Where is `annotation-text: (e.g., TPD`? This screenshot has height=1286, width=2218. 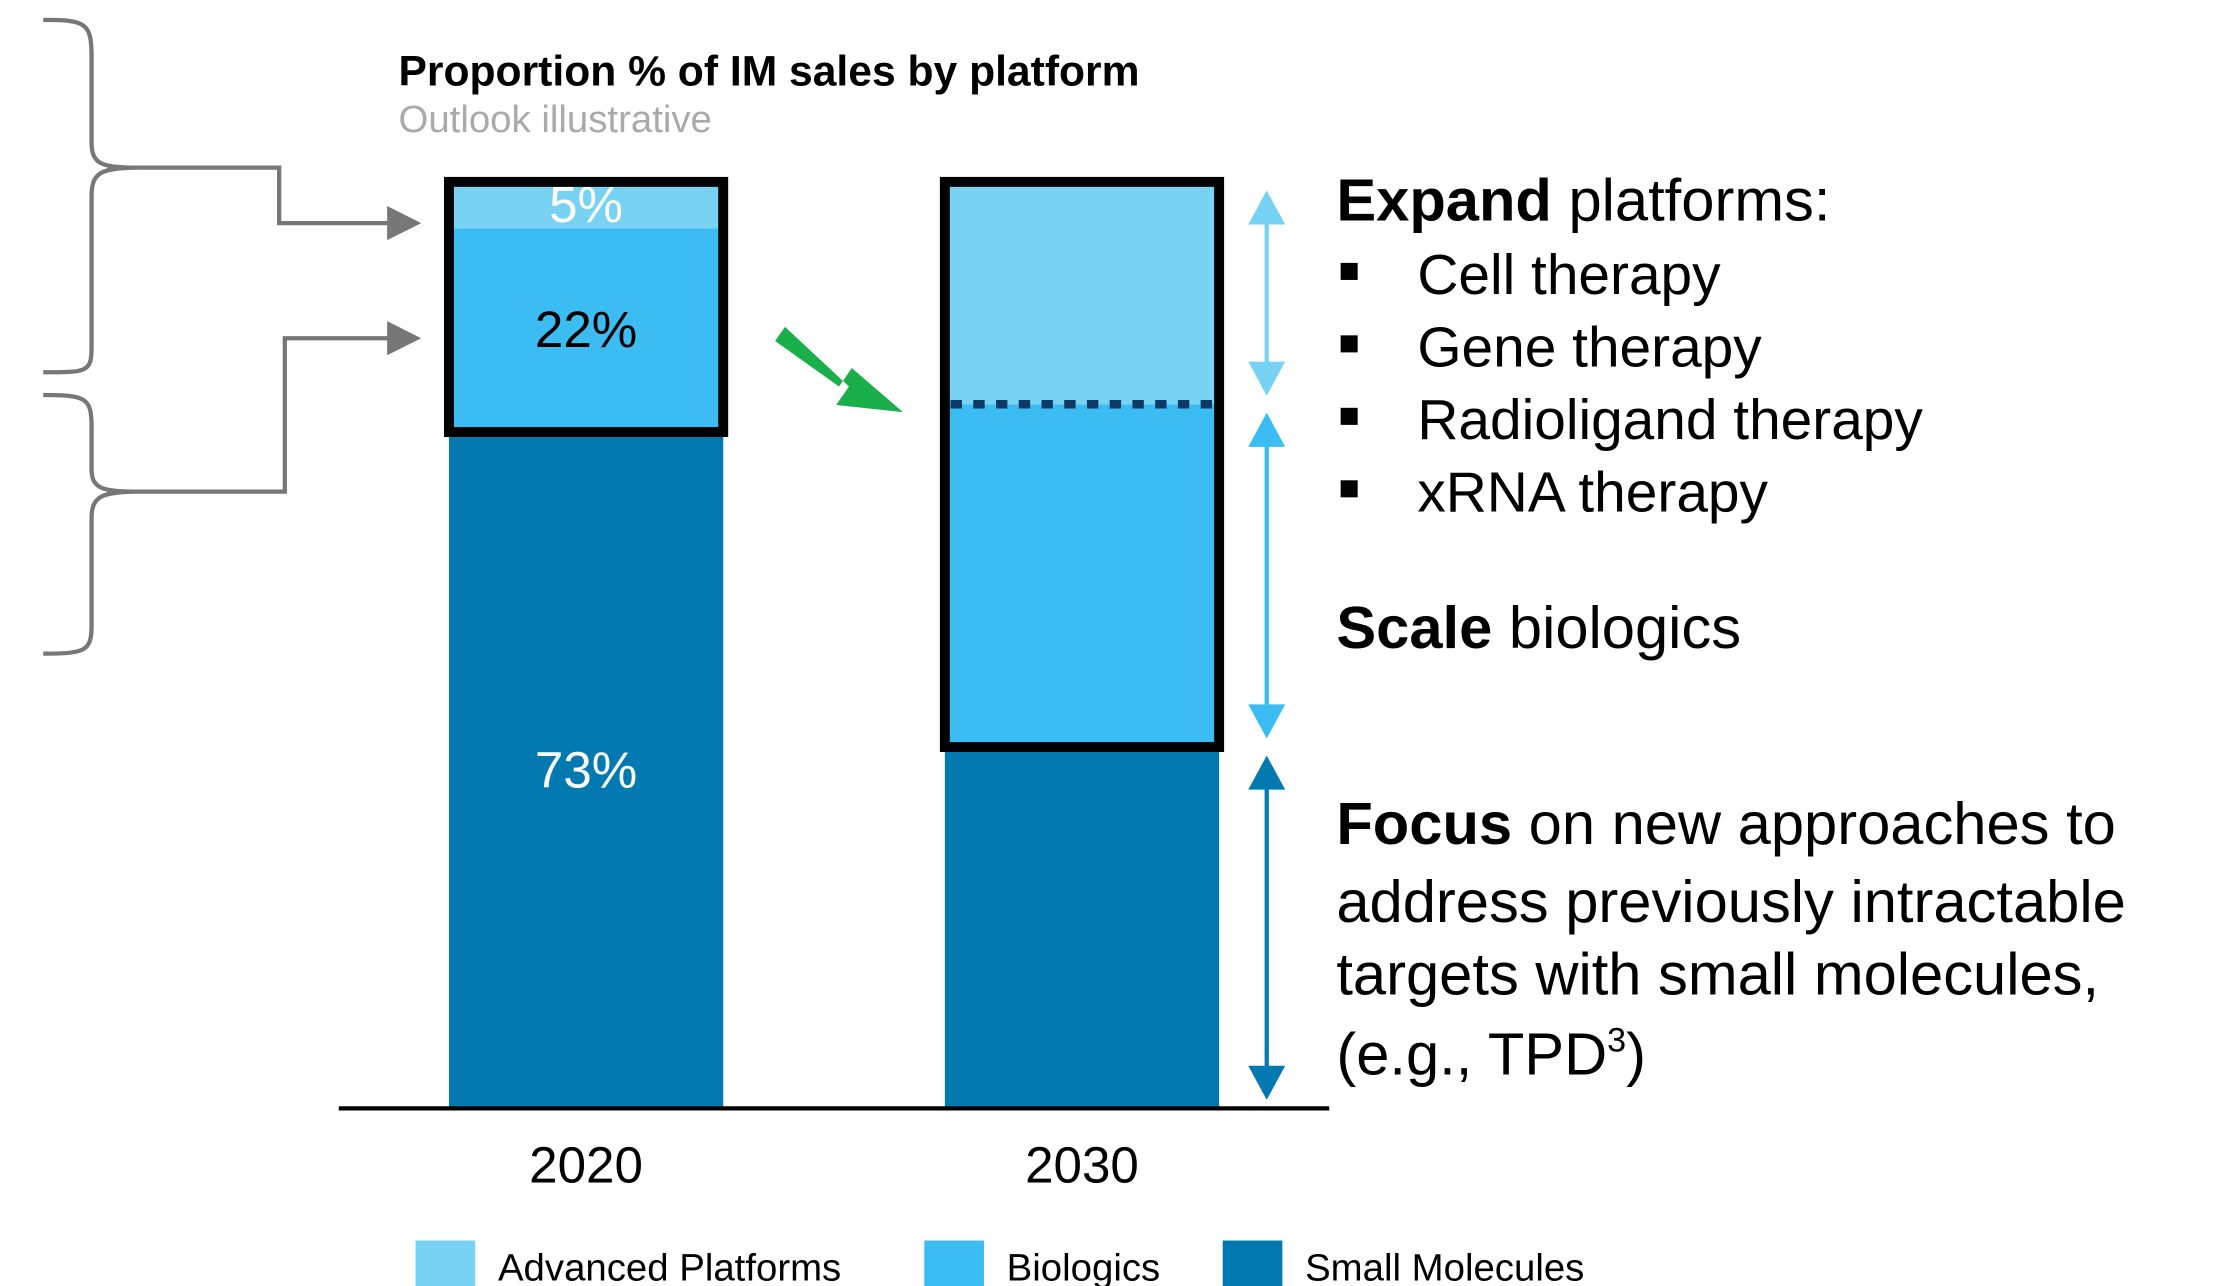
annotation-text: (e.g., TPD is located at coordinates (1471, 1053).